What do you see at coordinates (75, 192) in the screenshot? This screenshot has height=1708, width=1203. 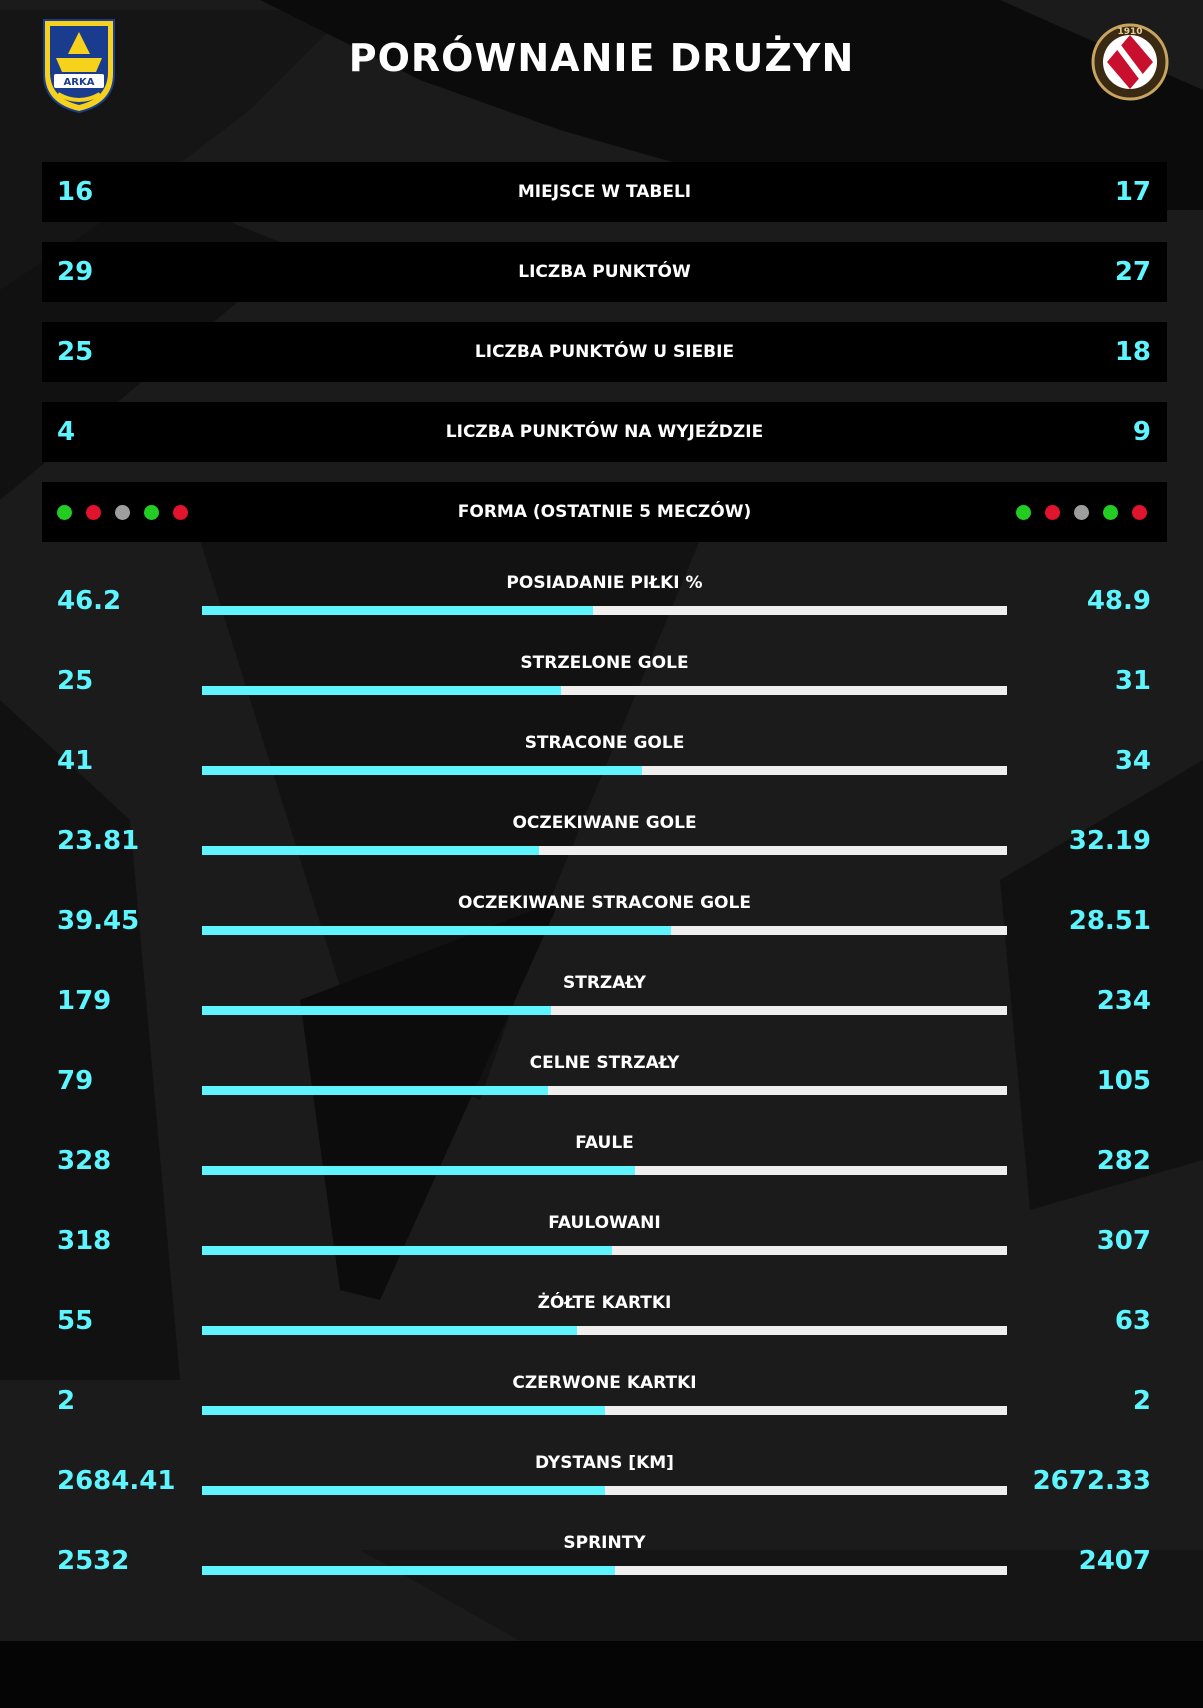 I see `home-value: 16` at bounding box center [75, 192].